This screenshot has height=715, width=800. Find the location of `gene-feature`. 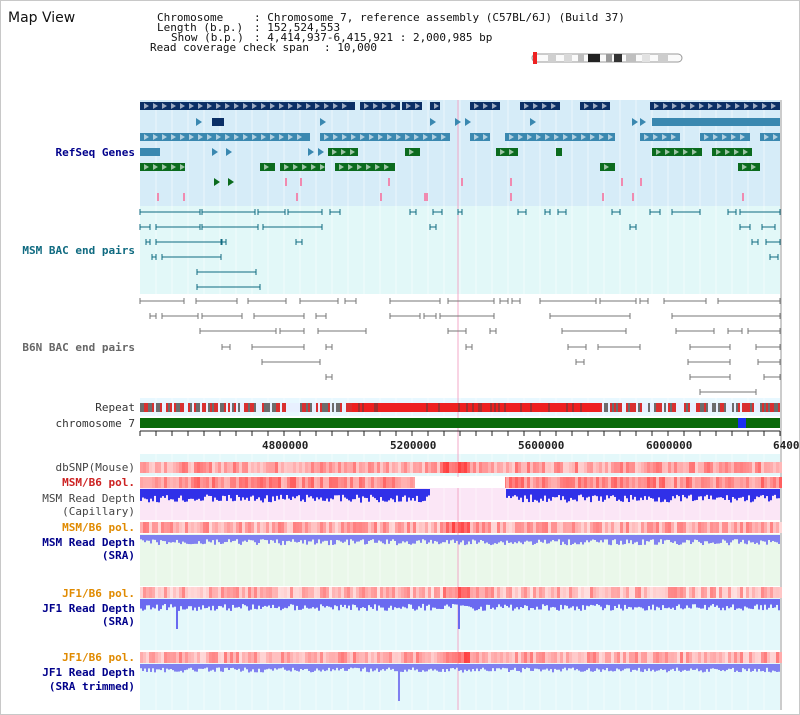

gene-feature is located at coordinates (533, 122).